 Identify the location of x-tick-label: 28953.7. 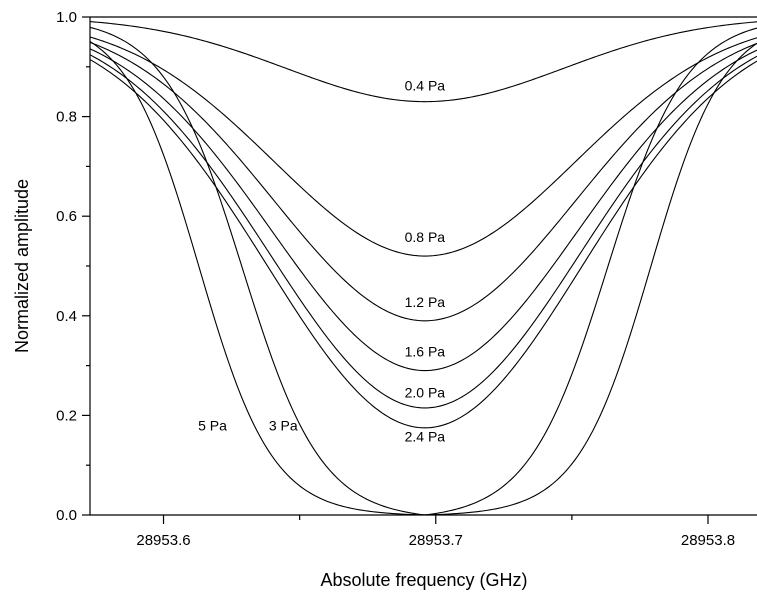
(436, 540).